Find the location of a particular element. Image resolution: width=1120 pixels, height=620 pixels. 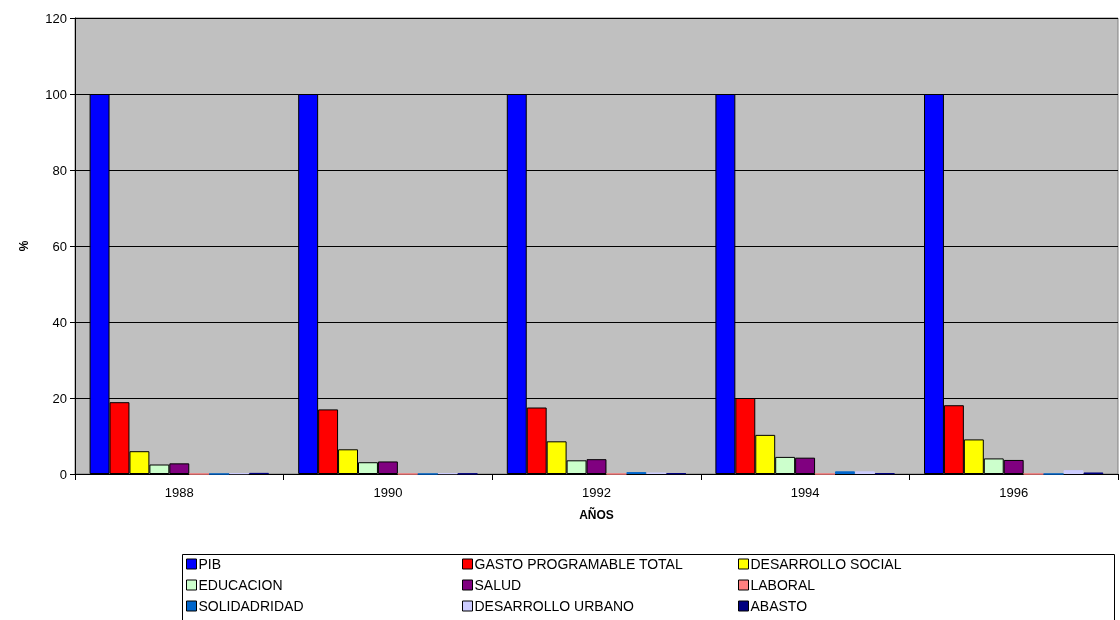

legend-label: GASTO PROGRAMABLE TOTAL is located at coordinates (578, 564).